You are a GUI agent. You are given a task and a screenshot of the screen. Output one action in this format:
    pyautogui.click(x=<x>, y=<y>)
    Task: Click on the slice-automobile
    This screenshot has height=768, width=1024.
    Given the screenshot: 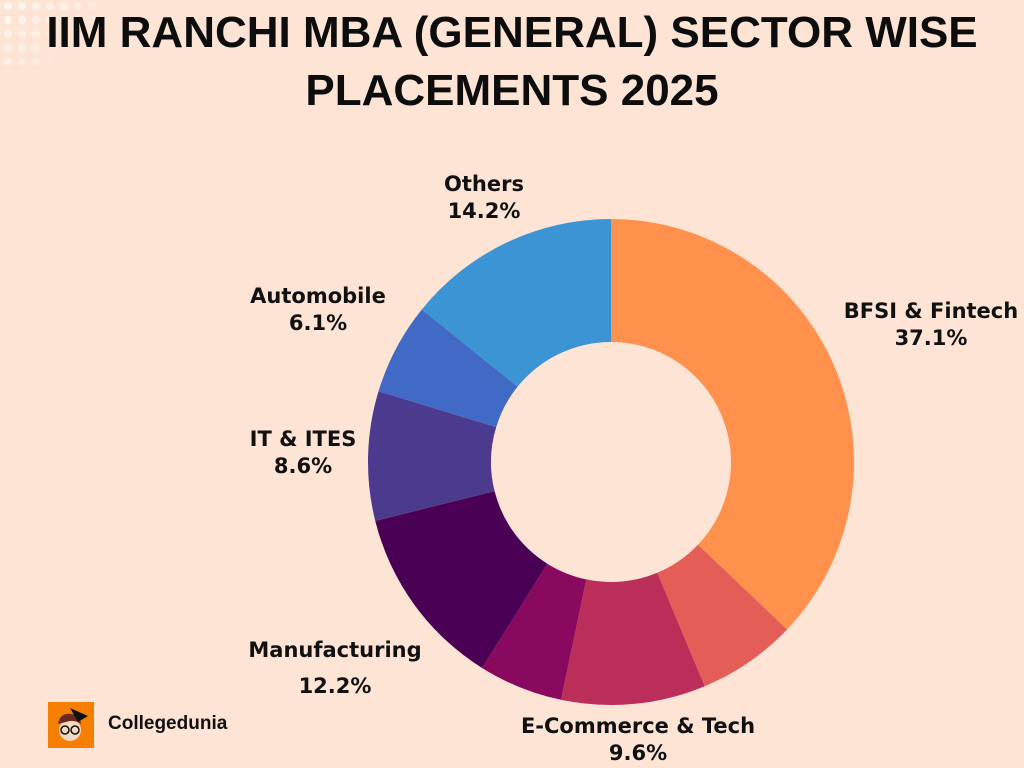 What is the action you would take?
    pyautogui.click(x=448, y=368)
    